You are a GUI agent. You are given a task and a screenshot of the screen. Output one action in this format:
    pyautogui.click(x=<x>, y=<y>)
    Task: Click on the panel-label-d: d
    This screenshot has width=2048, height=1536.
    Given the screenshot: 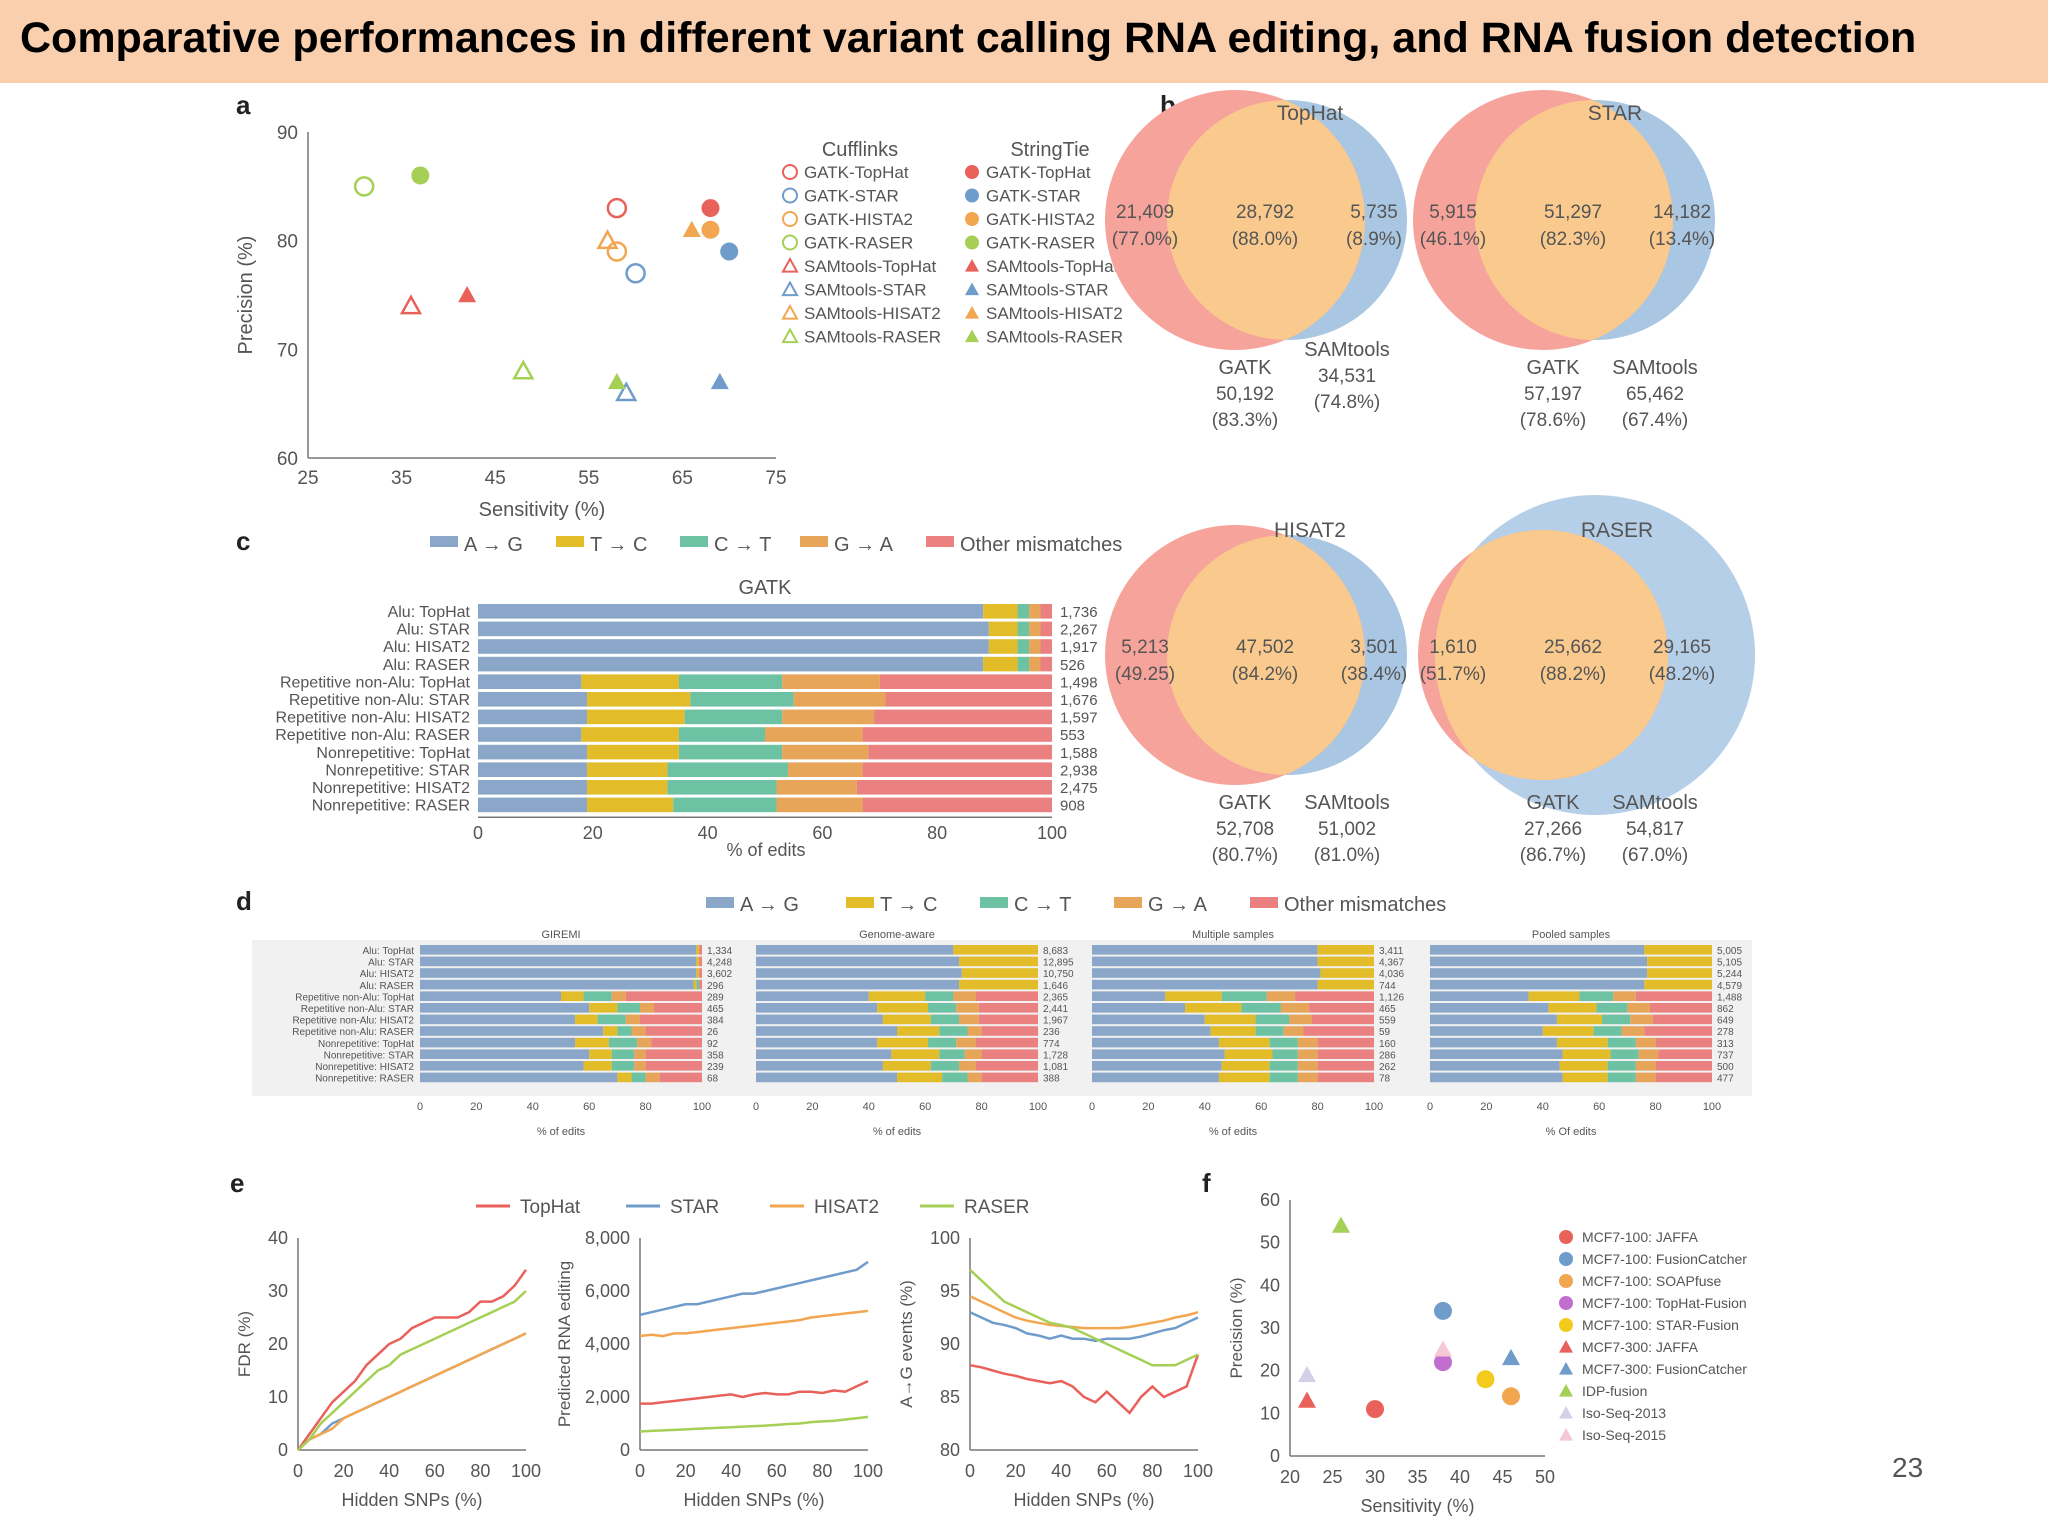 What is the action you would take?
    pyautogui.click(x=244, y=901)
    